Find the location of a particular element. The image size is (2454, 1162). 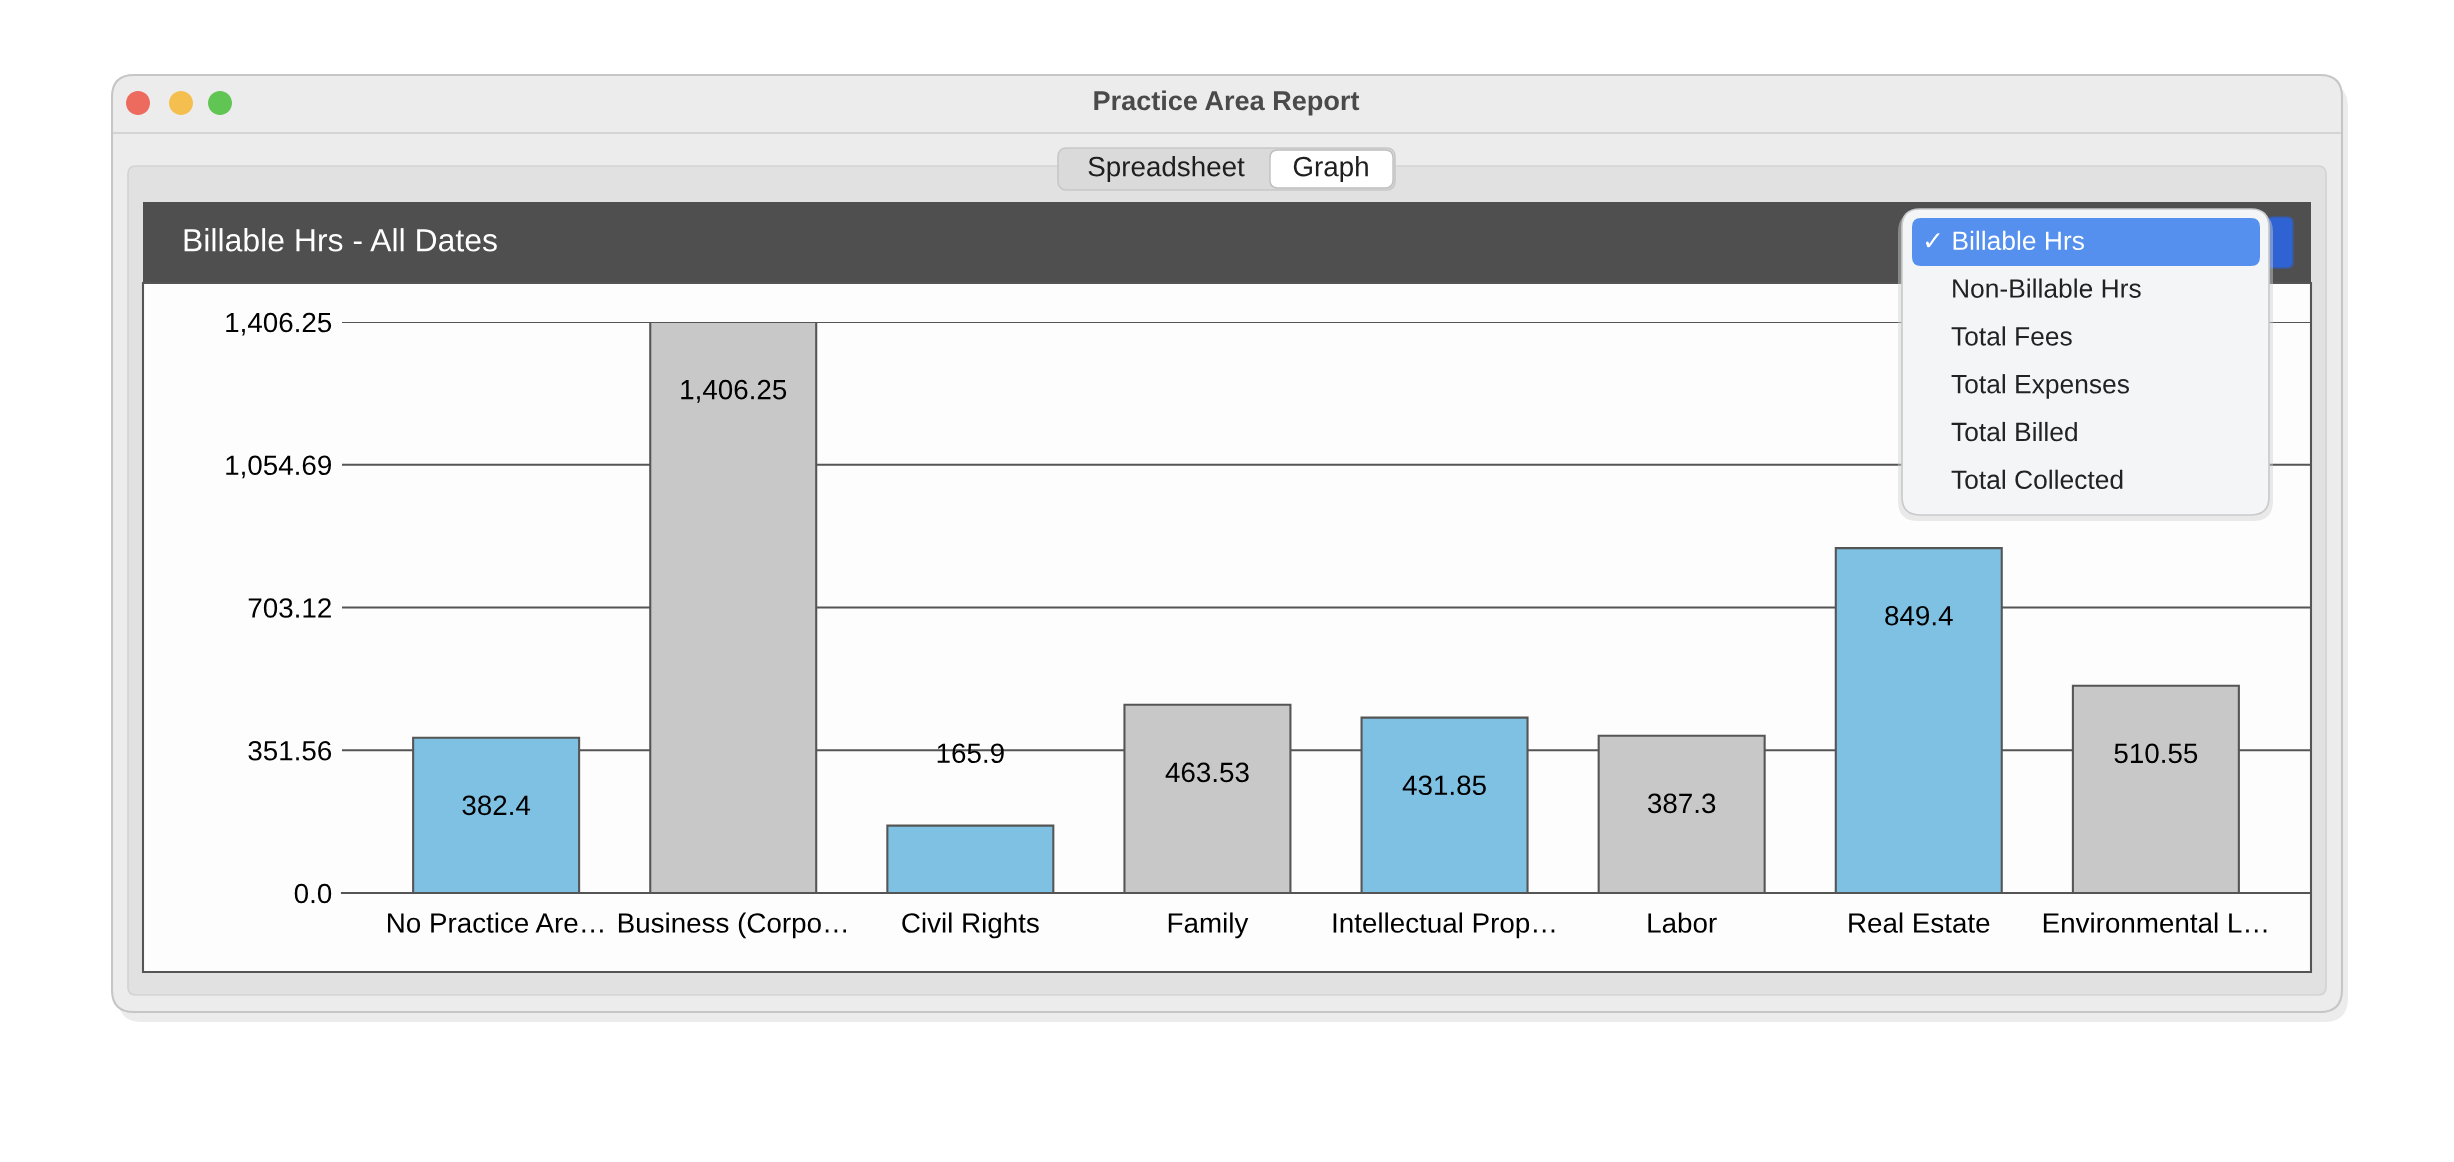

y-tick-label: 351.56 is located at coordinates (290, 750).